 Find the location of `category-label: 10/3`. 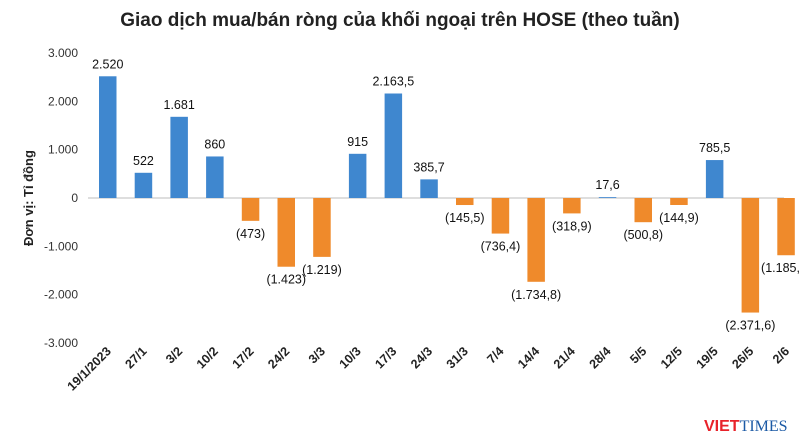

category-label: 10/3 is located at coordinates (350, 357).